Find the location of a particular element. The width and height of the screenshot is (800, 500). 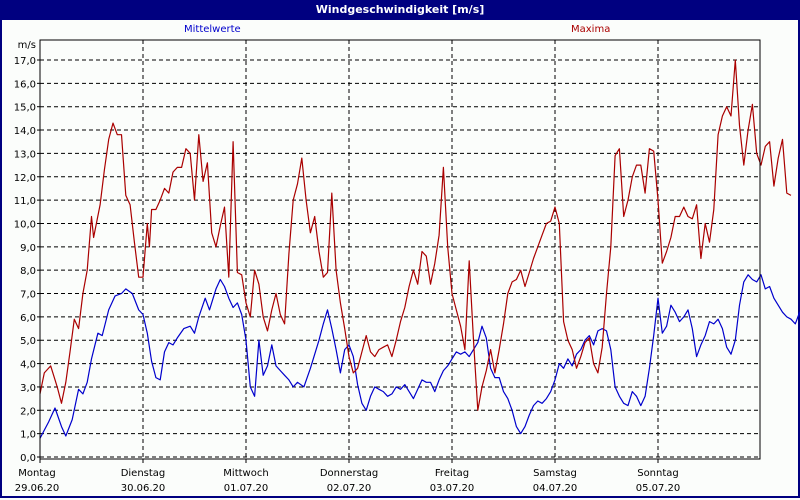

x-date-label: 30.06.20 is located at coordinates (143, 488).